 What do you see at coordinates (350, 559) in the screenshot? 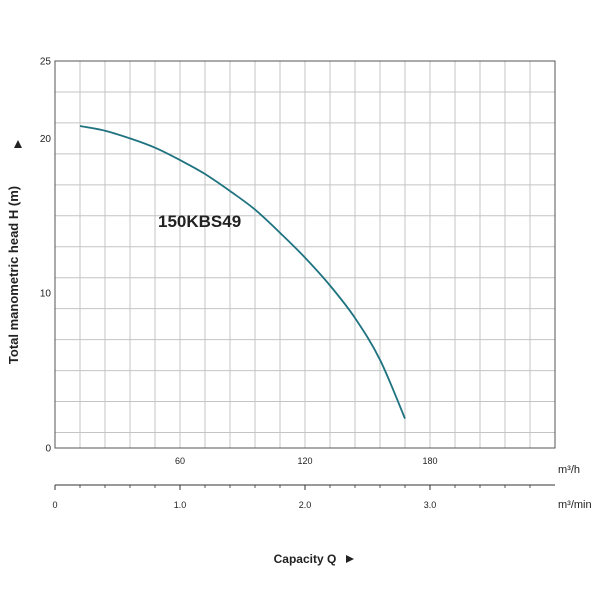
I see `x-axis-arrow-icon` at bounding box center [350, 559].